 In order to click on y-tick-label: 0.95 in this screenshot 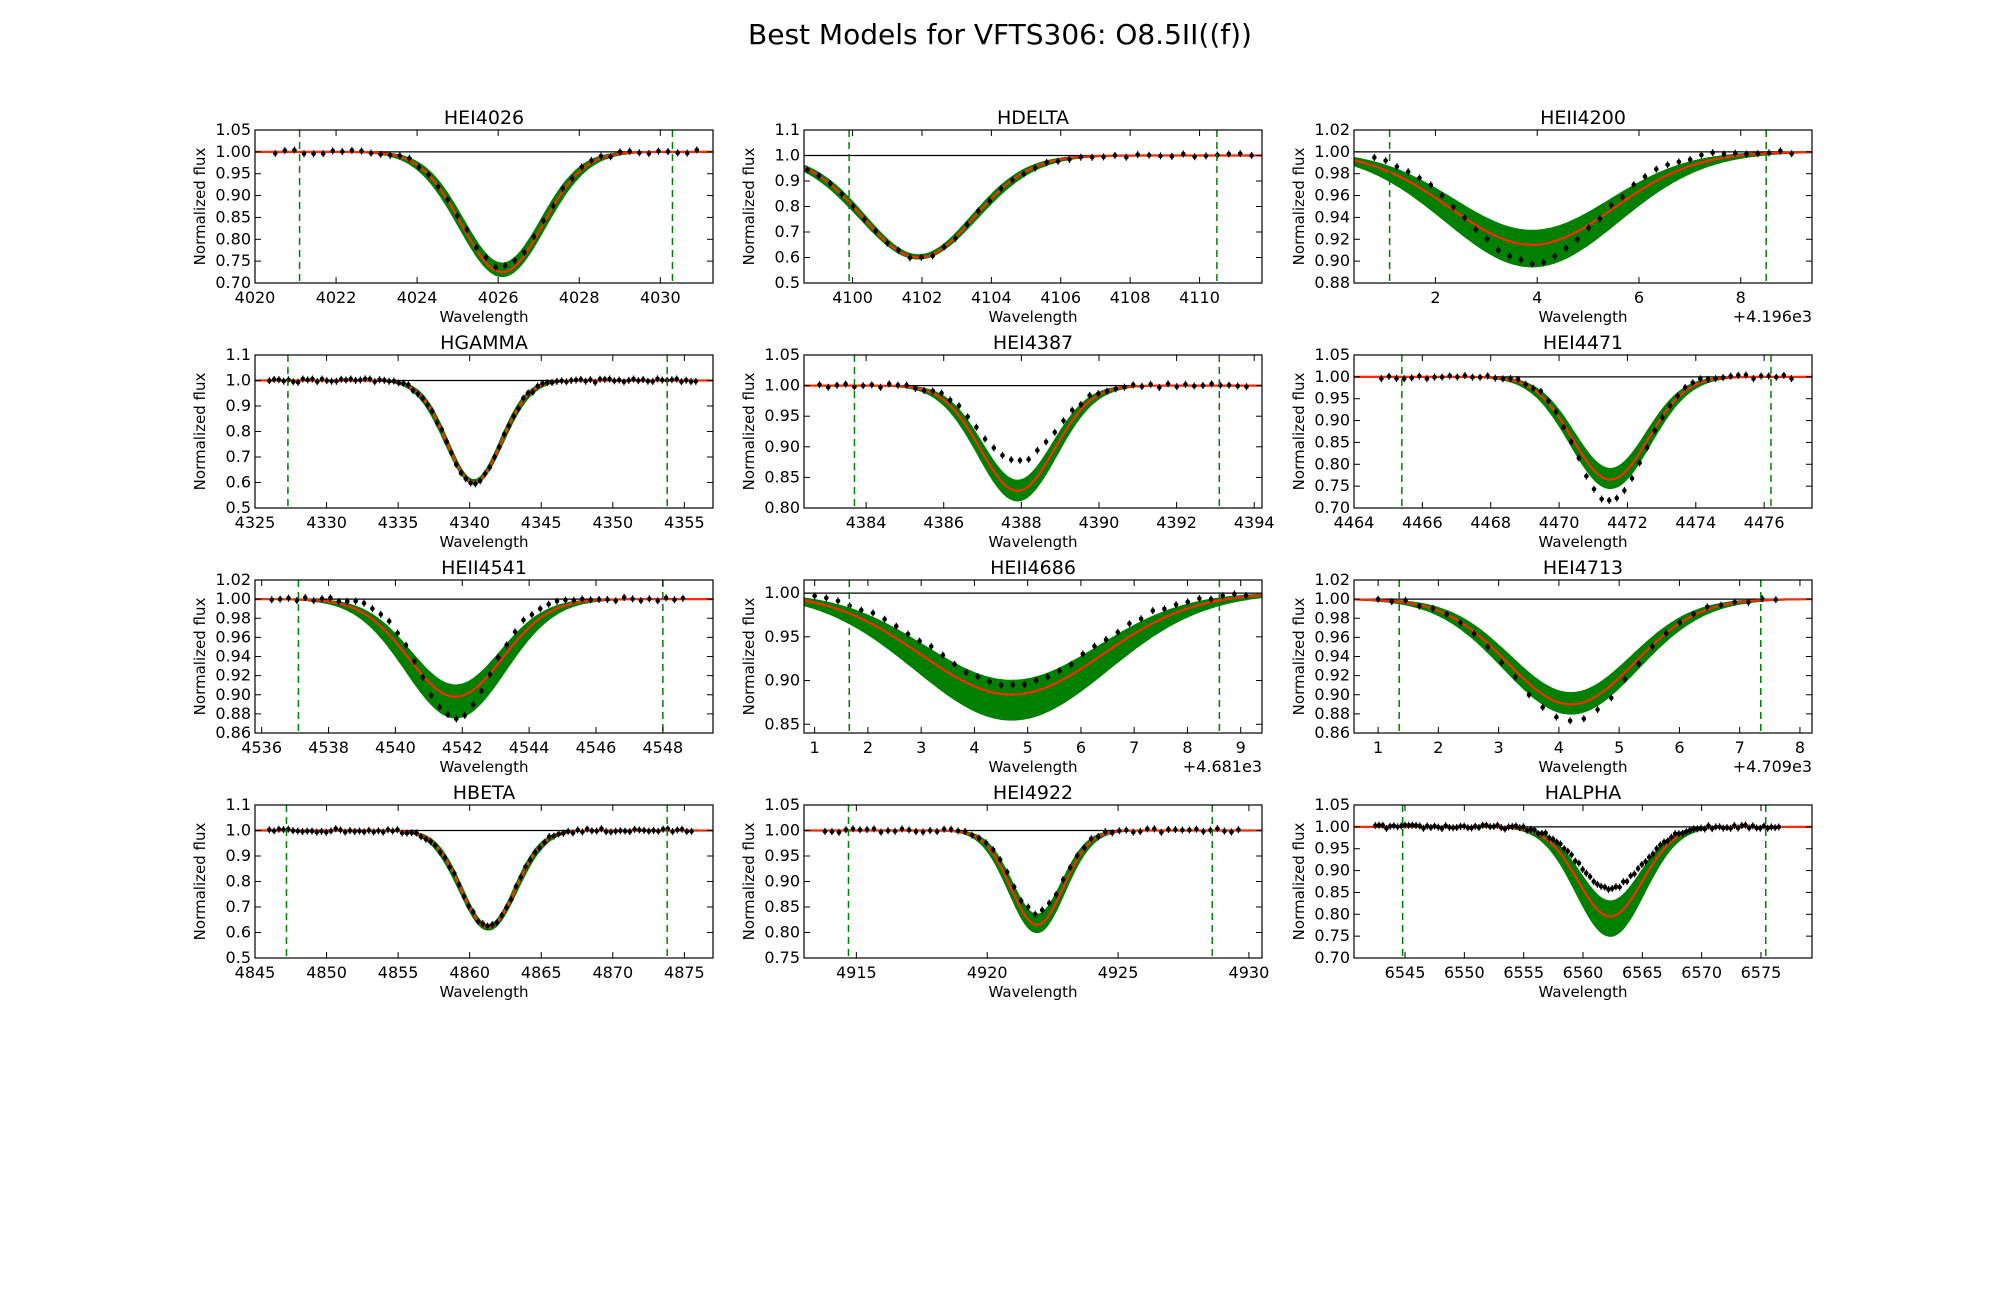, I will do `click(782, 636)`.